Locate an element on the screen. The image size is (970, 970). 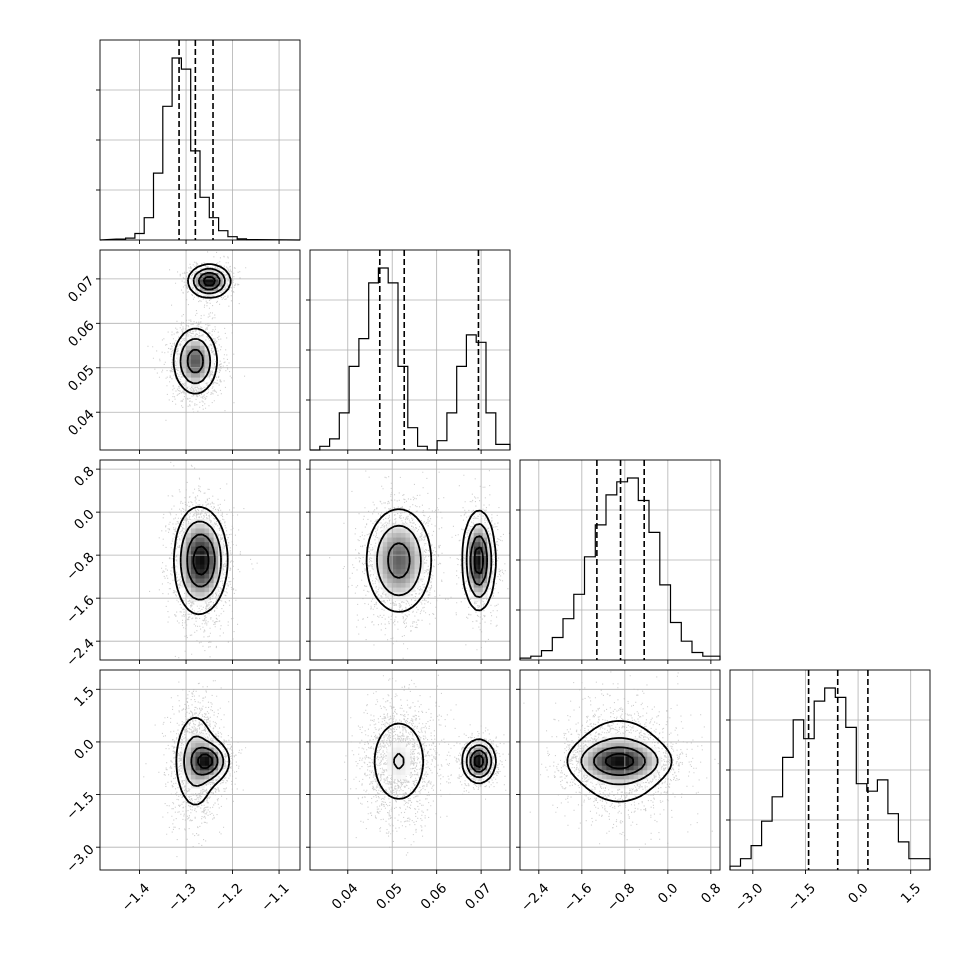
x-tick-label: 0.04 is located at coordinates (345, 896).